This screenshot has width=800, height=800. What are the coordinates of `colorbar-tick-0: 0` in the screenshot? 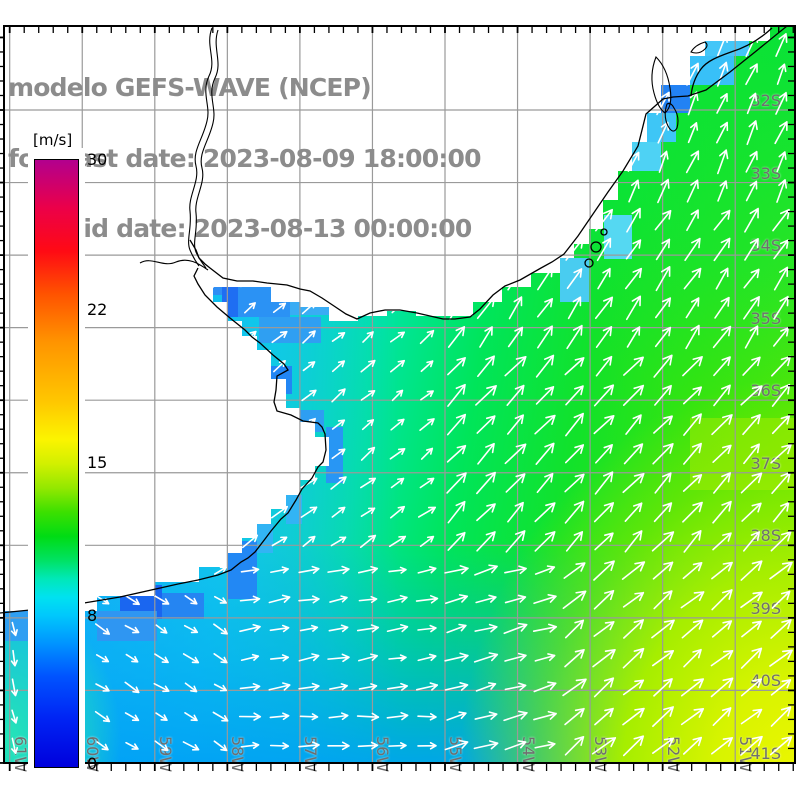 It's located at (92, 763).